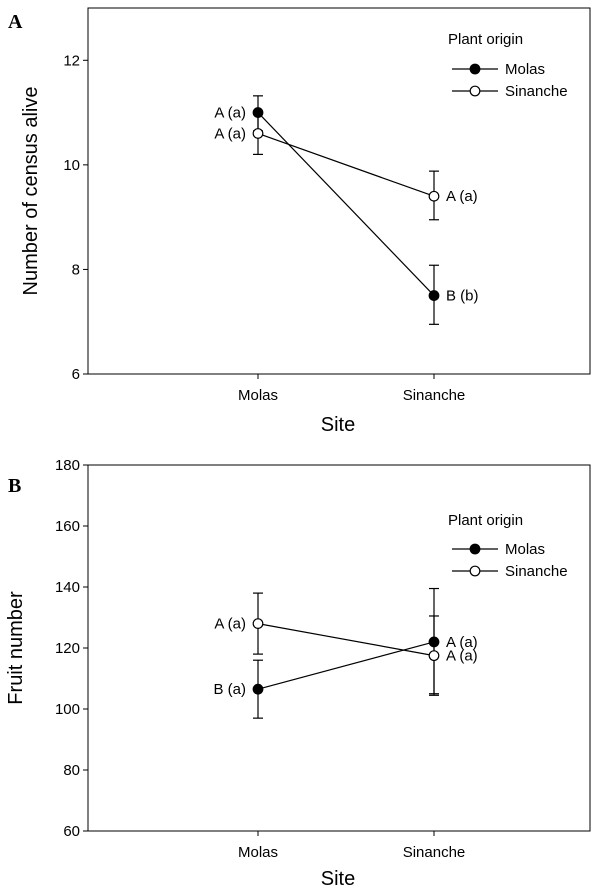 This screenshot has height=891, width=602. I want to click on series-sinanche: A (a)A (a), so click(346, 644).